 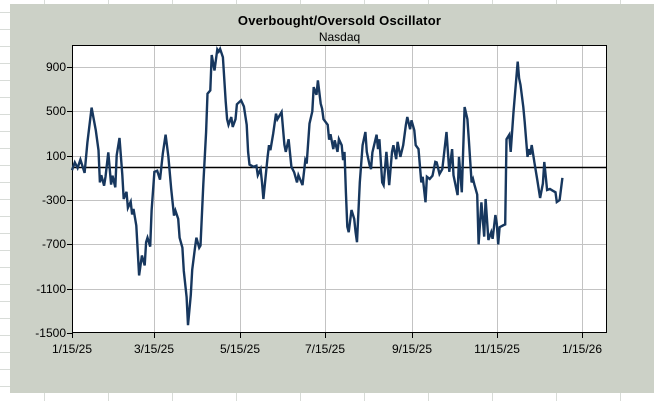 What do you see at coordinates (240, 349) in the screenshot?
I see `x-axis-label: 5/15/25` at bounding box center [240, 349].